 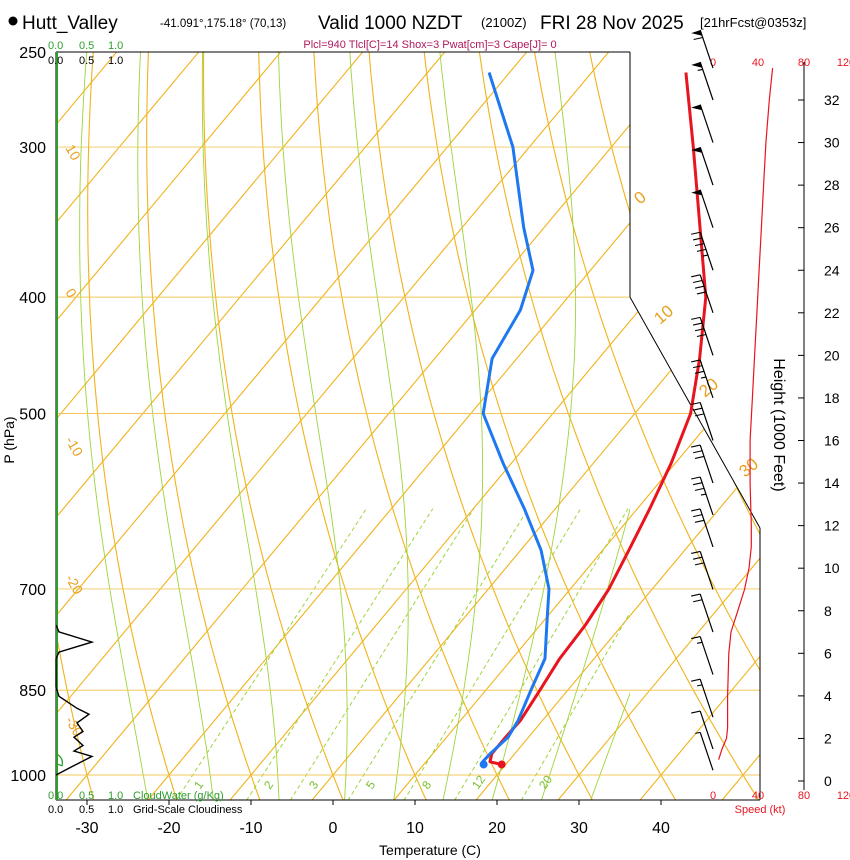 What do you see at coordinates (832, 270) in the screenshot?
I see `height-tick-label: 24` at bounding box center [832, 270].